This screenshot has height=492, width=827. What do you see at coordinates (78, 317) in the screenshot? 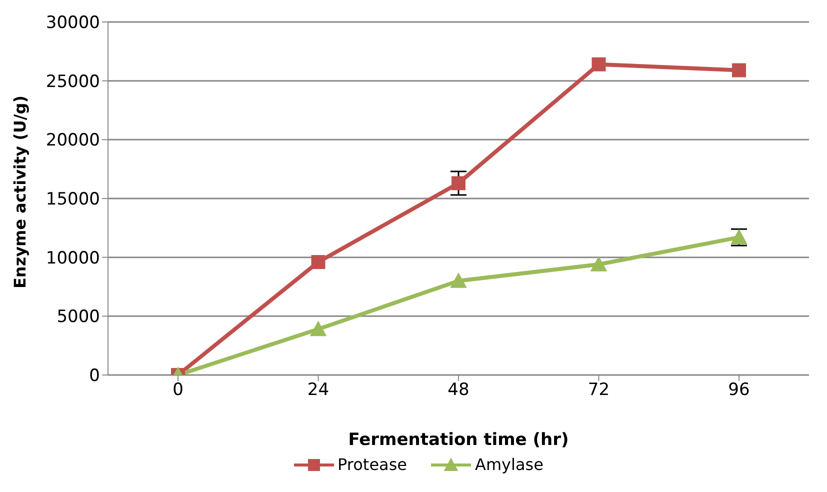
I see `y-tick-label: 5000` at bounding box center [78, 317].